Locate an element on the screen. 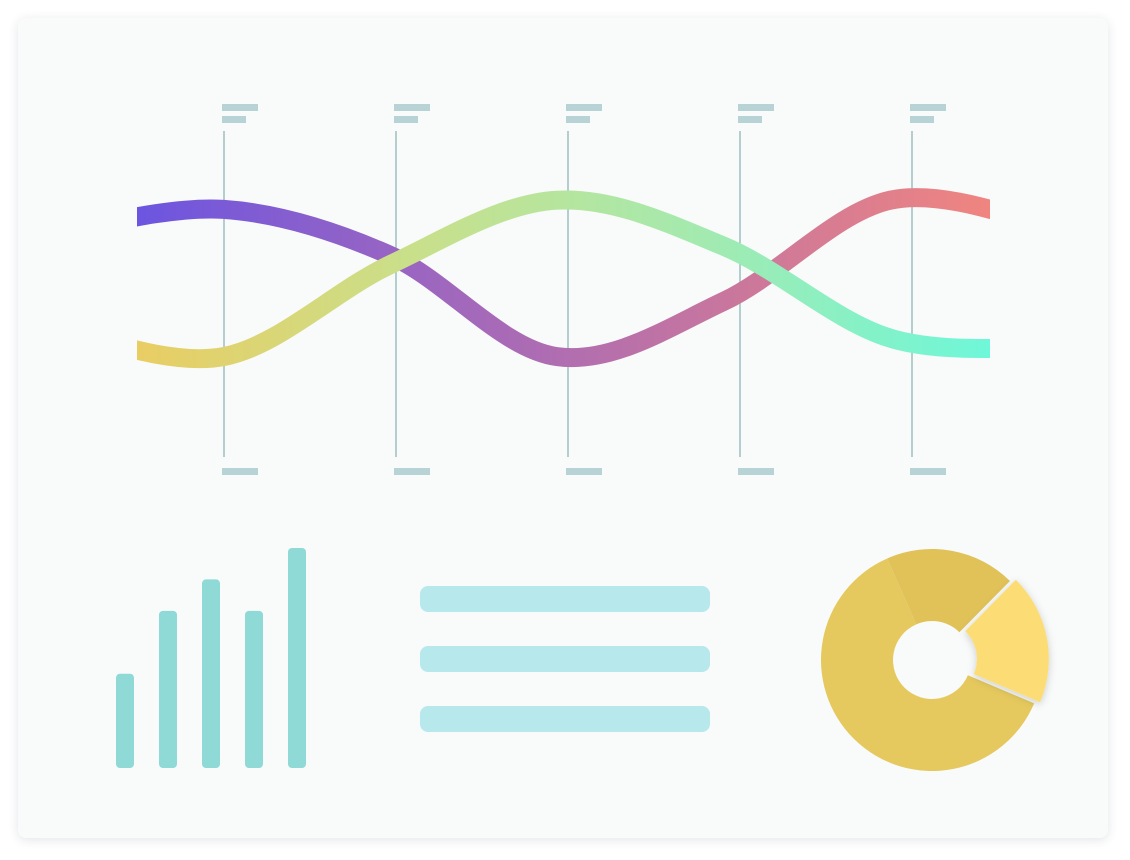  donut-chart is located at coordinates (935, 660).